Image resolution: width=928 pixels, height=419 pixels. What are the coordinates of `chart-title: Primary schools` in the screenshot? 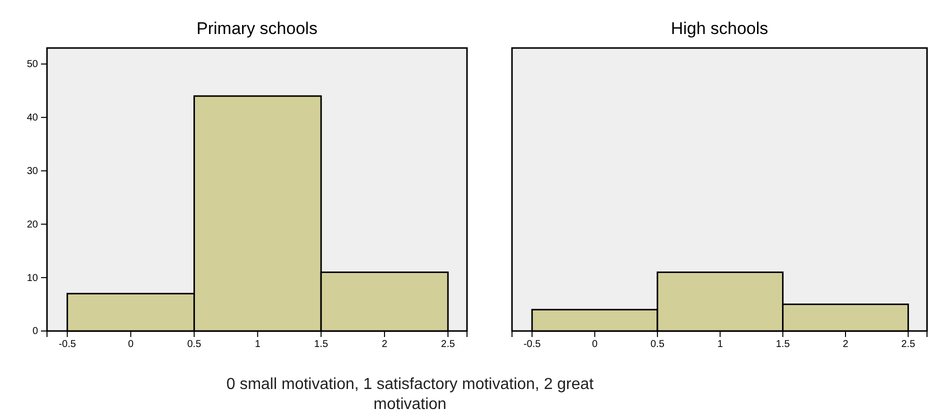 It's located at (257, 28).